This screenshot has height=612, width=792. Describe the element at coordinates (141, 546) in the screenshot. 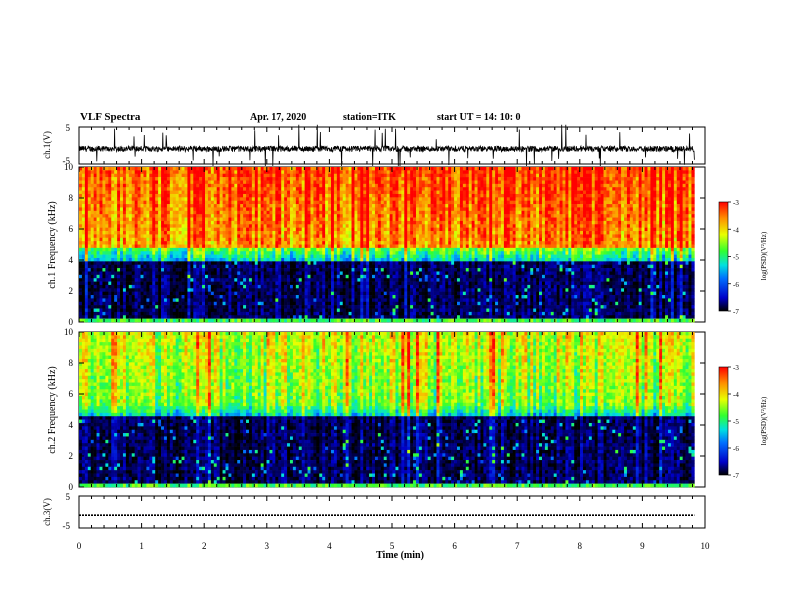

I see `time-tick-label: 1` at that location.